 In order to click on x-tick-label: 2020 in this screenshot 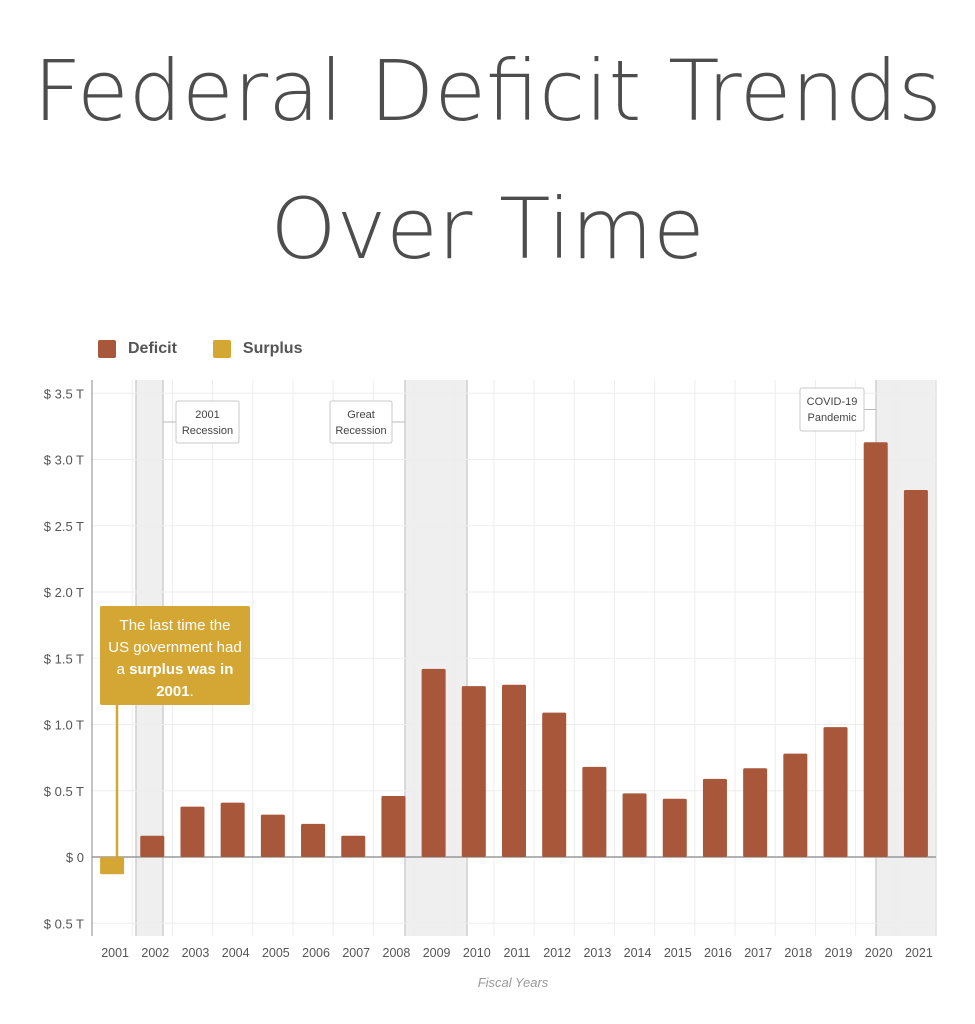, I will do `click(879, 953)`.